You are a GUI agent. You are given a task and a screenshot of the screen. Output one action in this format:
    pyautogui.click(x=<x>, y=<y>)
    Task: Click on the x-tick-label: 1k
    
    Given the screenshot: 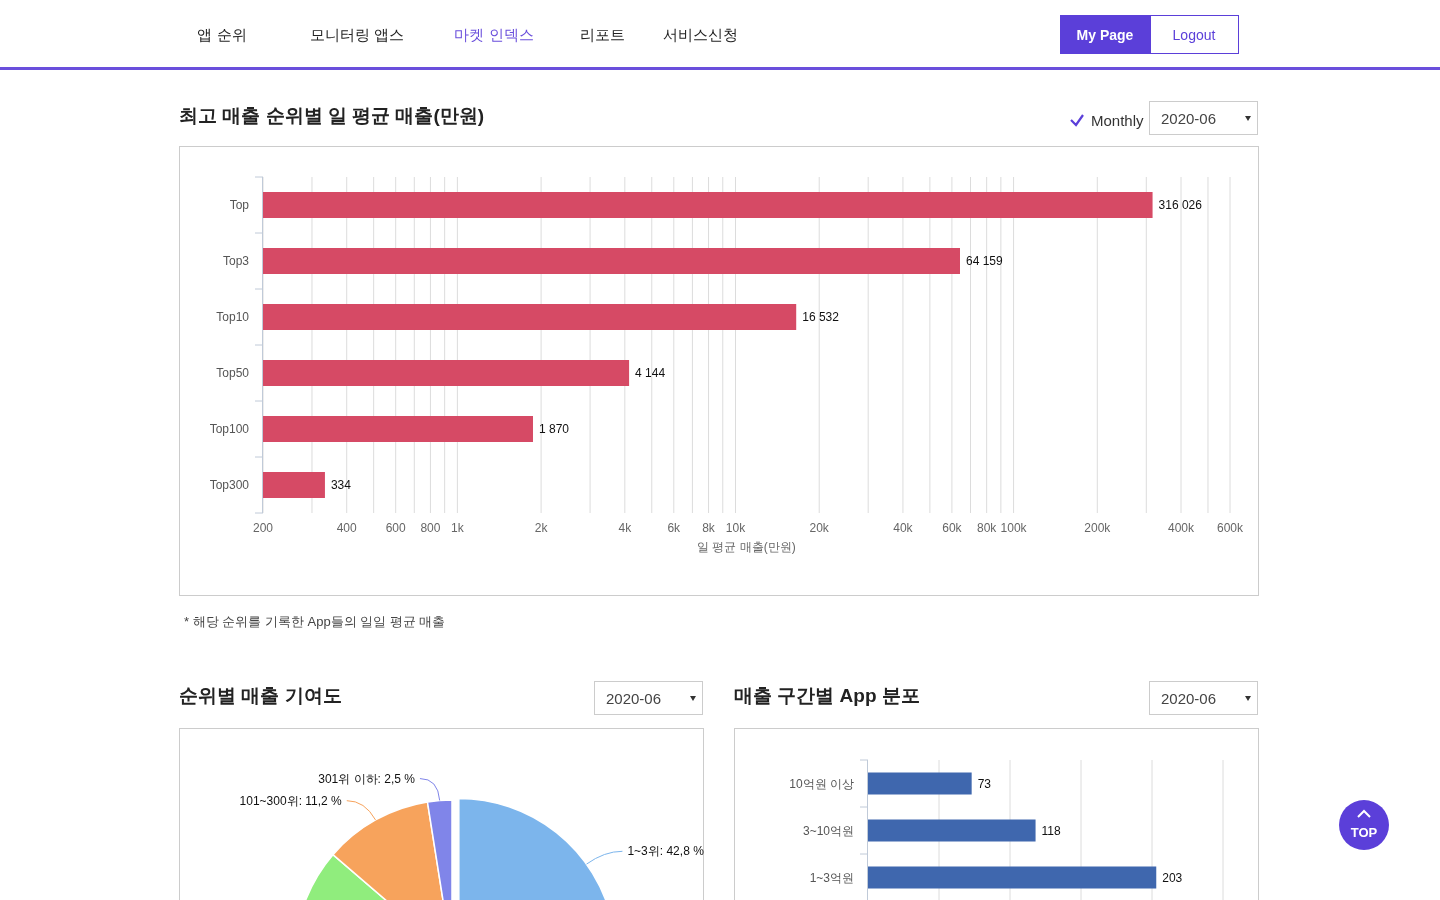 What is the action you would take?
    pyautogui.click(x=458, y=528)
    